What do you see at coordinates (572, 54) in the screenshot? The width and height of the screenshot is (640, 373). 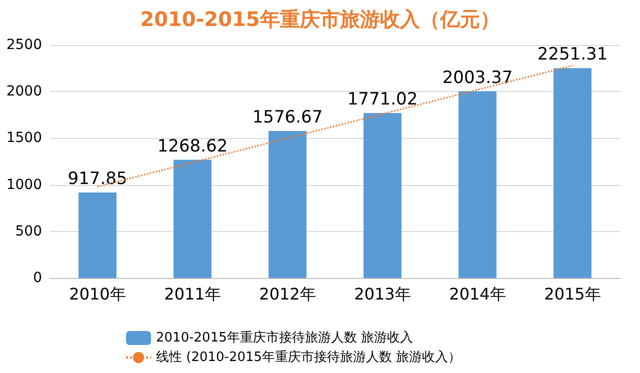 I see `data-label: 2251.31` at bounding box center [572, 54].